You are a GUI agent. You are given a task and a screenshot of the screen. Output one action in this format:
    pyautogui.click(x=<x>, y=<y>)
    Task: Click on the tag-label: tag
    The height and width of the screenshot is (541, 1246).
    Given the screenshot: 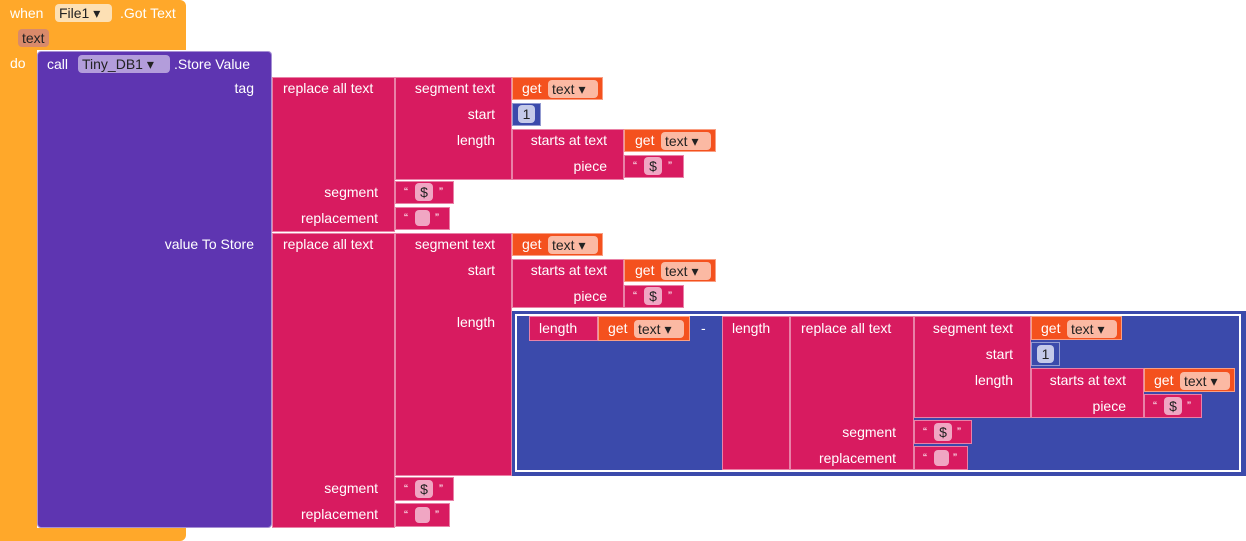 What is the action you would take?
    pyautogui.click(x=244, y=88)
    